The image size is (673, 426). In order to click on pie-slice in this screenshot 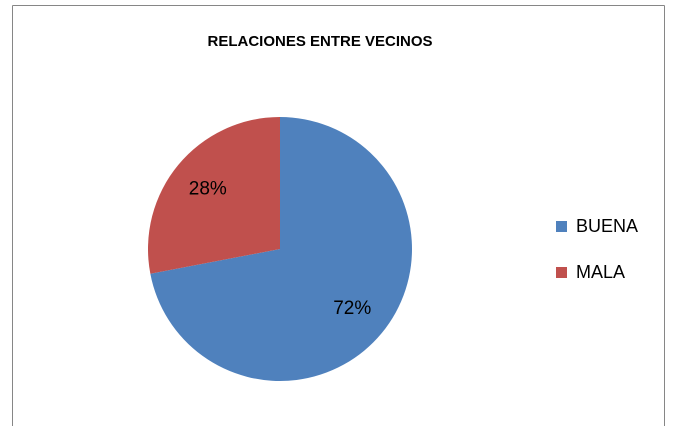, I will do `click(214, 195)`.